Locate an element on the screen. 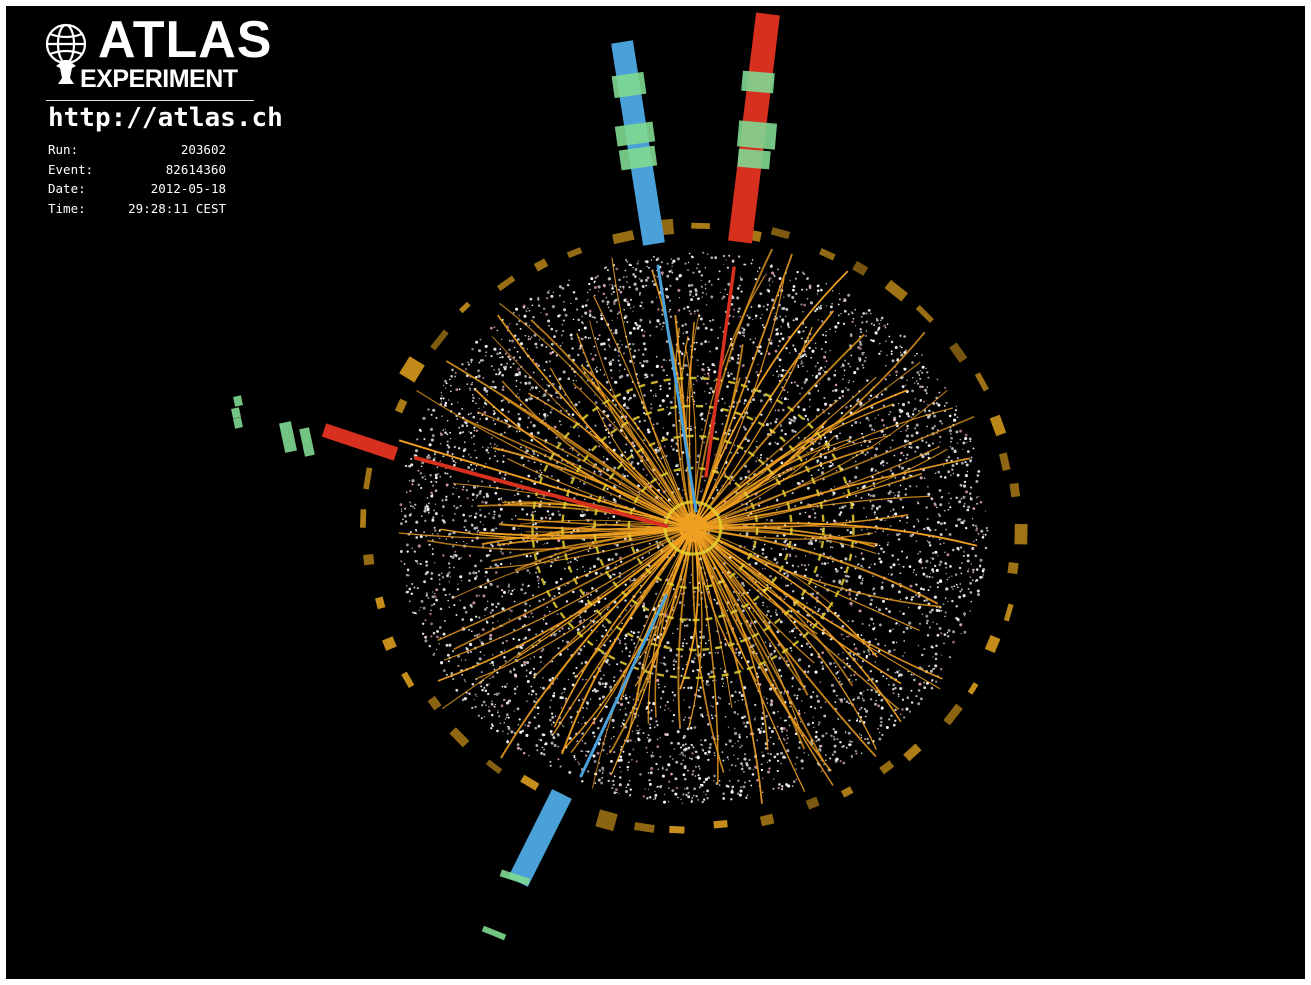 The height and width of the screenshot is (985, 1311). event-row: Event: 82614360 is located at coordinates (137, 170).